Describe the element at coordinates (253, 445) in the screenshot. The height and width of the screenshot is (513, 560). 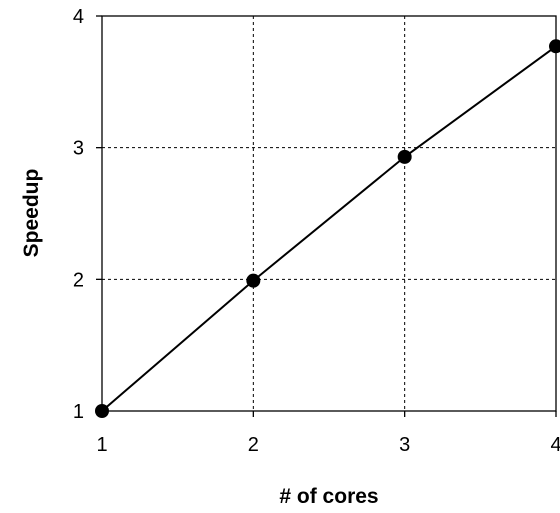
I see `x-tick-label-2: 2` at that location.